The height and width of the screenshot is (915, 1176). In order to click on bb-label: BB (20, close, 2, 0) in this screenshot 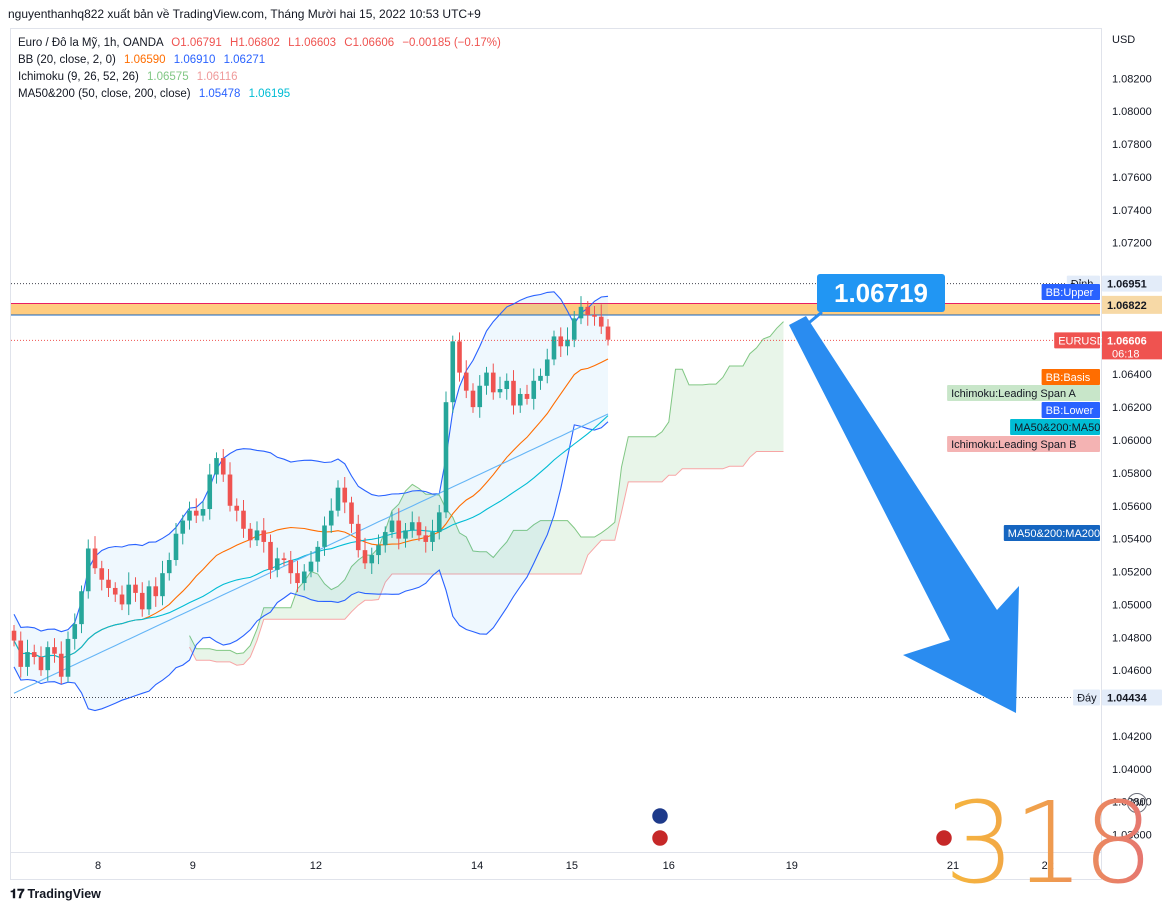, I will do `click(67, 60)`.